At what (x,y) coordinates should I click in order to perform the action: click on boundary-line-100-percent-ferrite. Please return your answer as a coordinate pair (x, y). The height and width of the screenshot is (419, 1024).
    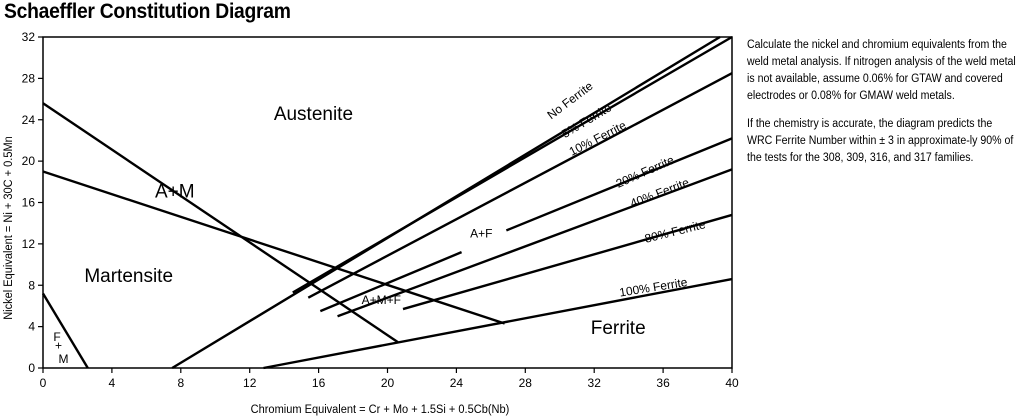
    Looking at the image, I should click on (498, 323).